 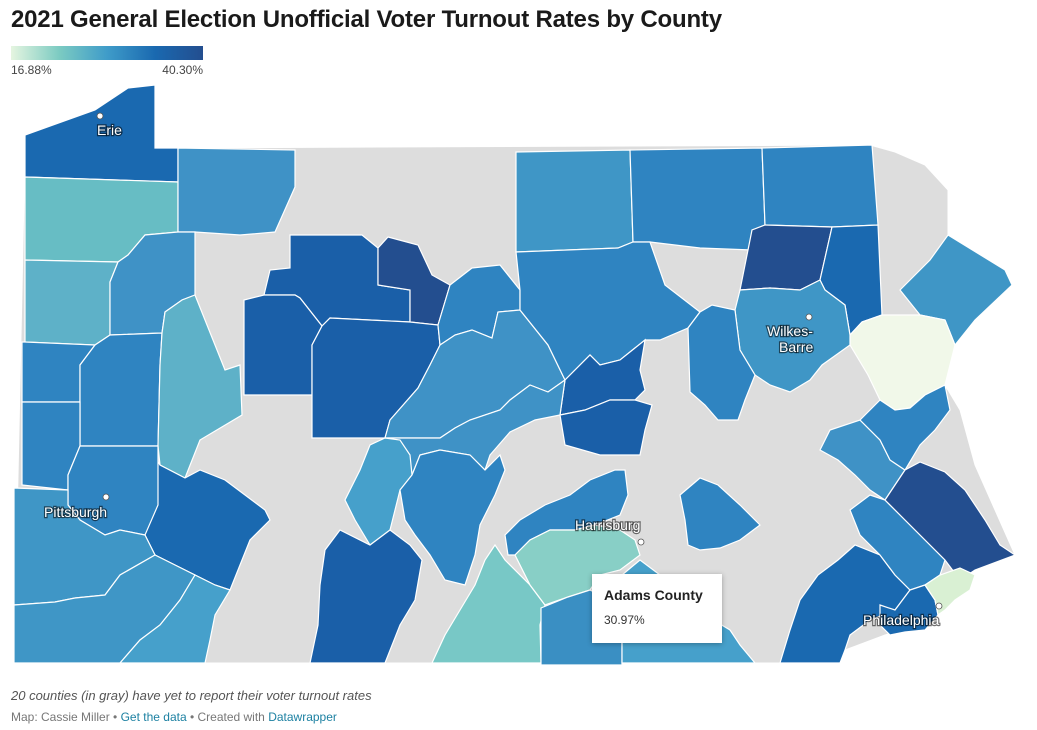 I want to click on color-legend: 16.88% 40.30%, so click(x=107, y=61).